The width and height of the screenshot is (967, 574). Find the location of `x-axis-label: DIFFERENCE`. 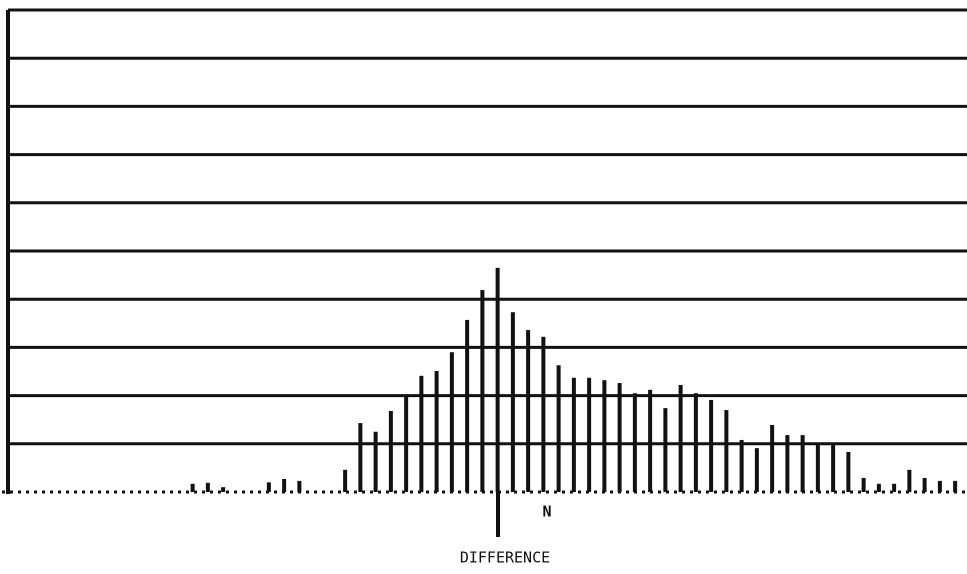

x-axis-label: DIFFERENCE is located at coordinates (505, 558).